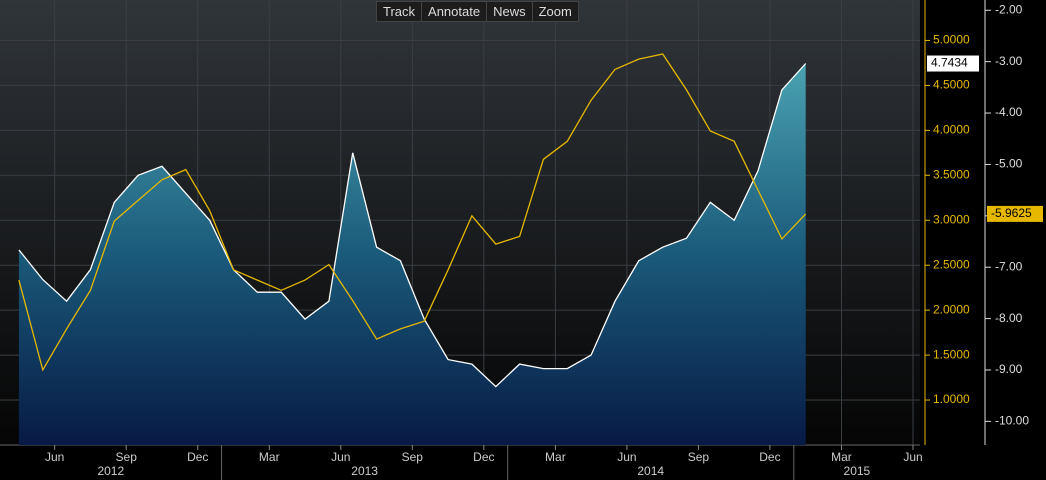  Describe the element at coordinates (951, 309) in the screenshot. I see `y-tick-label: 2.0000` at that location.